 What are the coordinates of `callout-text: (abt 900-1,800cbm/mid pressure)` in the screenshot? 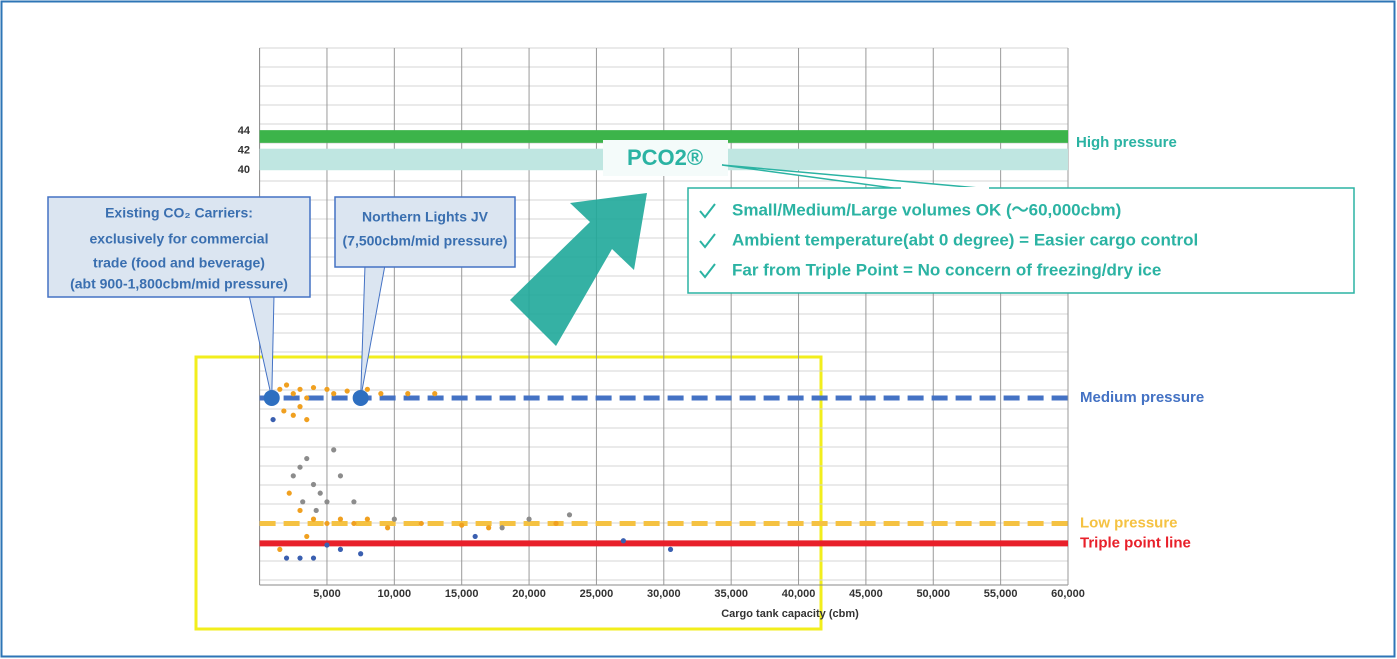 It's located at (179, 284).